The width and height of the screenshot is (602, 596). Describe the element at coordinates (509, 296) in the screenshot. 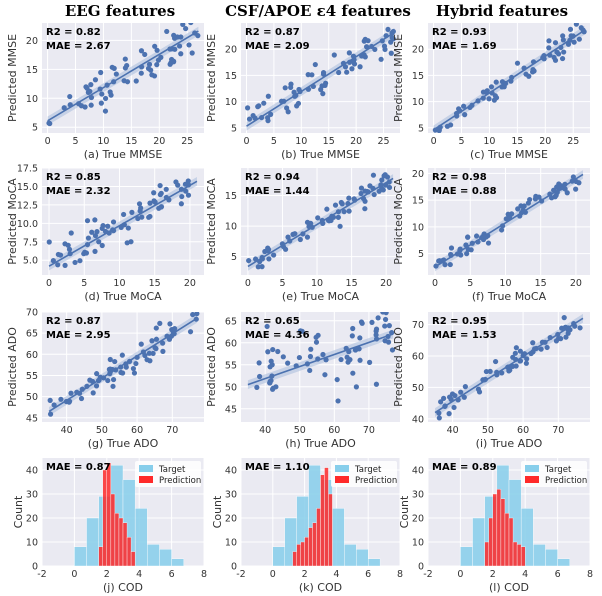

I see `x-axis-label: (f) True MoCA` at that location.